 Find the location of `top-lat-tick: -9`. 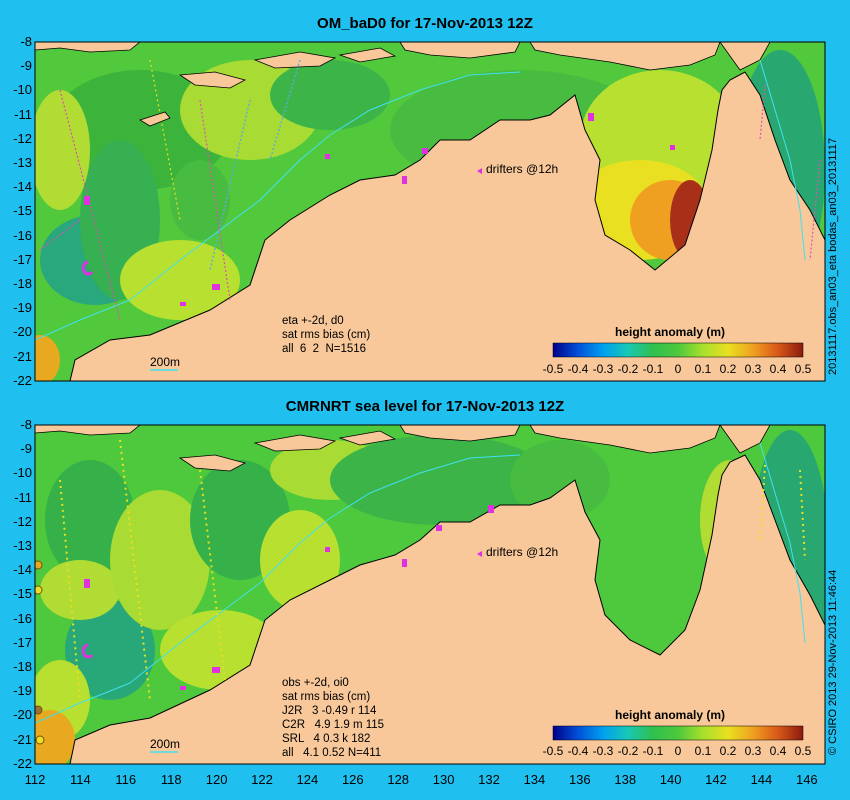

top-lat-tick: -9 is located at coordinates (26, 66).